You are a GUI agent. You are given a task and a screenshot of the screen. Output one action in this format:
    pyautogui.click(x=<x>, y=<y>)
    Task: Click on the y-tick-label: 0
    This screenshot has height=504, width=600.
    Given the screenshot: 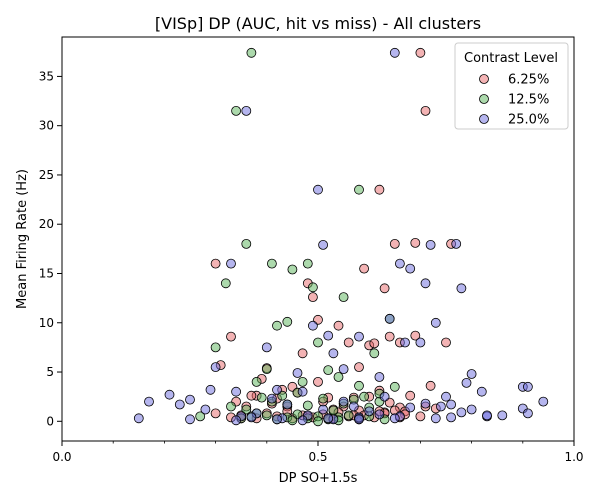 What is the action you would take?
    pyautogui.click(x=50, y=421)
    